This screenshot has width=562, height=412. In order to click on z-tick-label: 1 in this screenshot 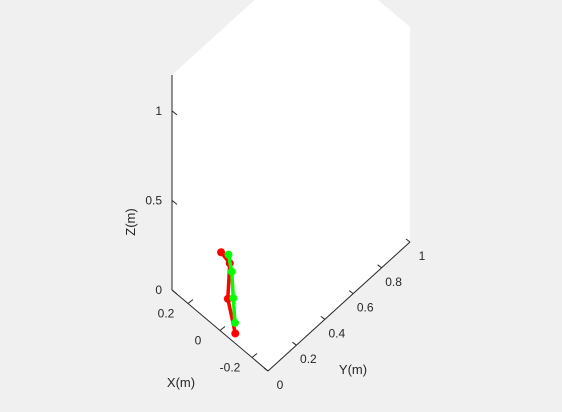, I will do `click(158, 111)`.